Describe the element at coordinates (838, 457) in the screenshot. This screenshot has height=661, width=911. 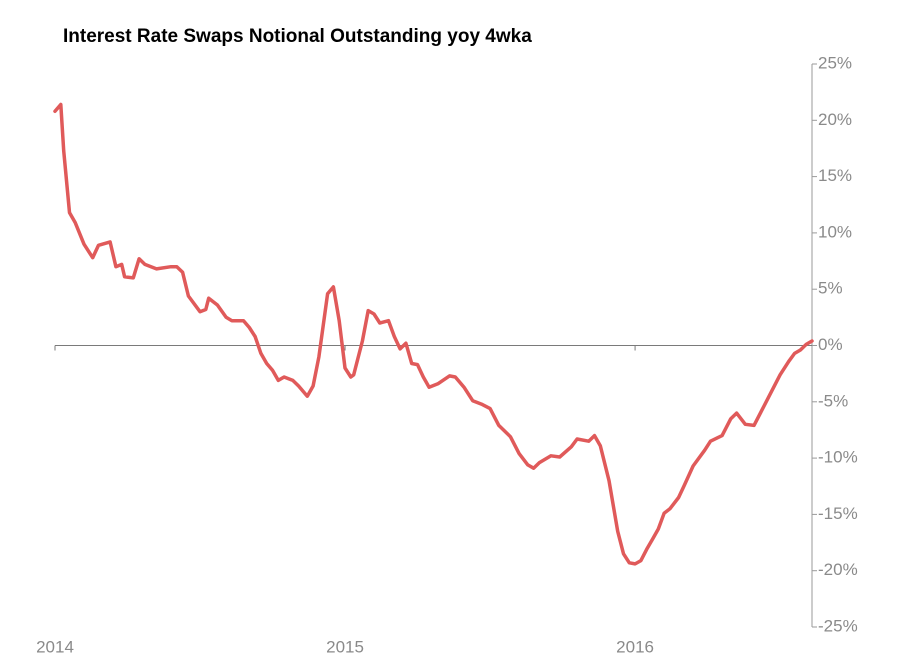
I see `y-tick-label: -10%` at that location.